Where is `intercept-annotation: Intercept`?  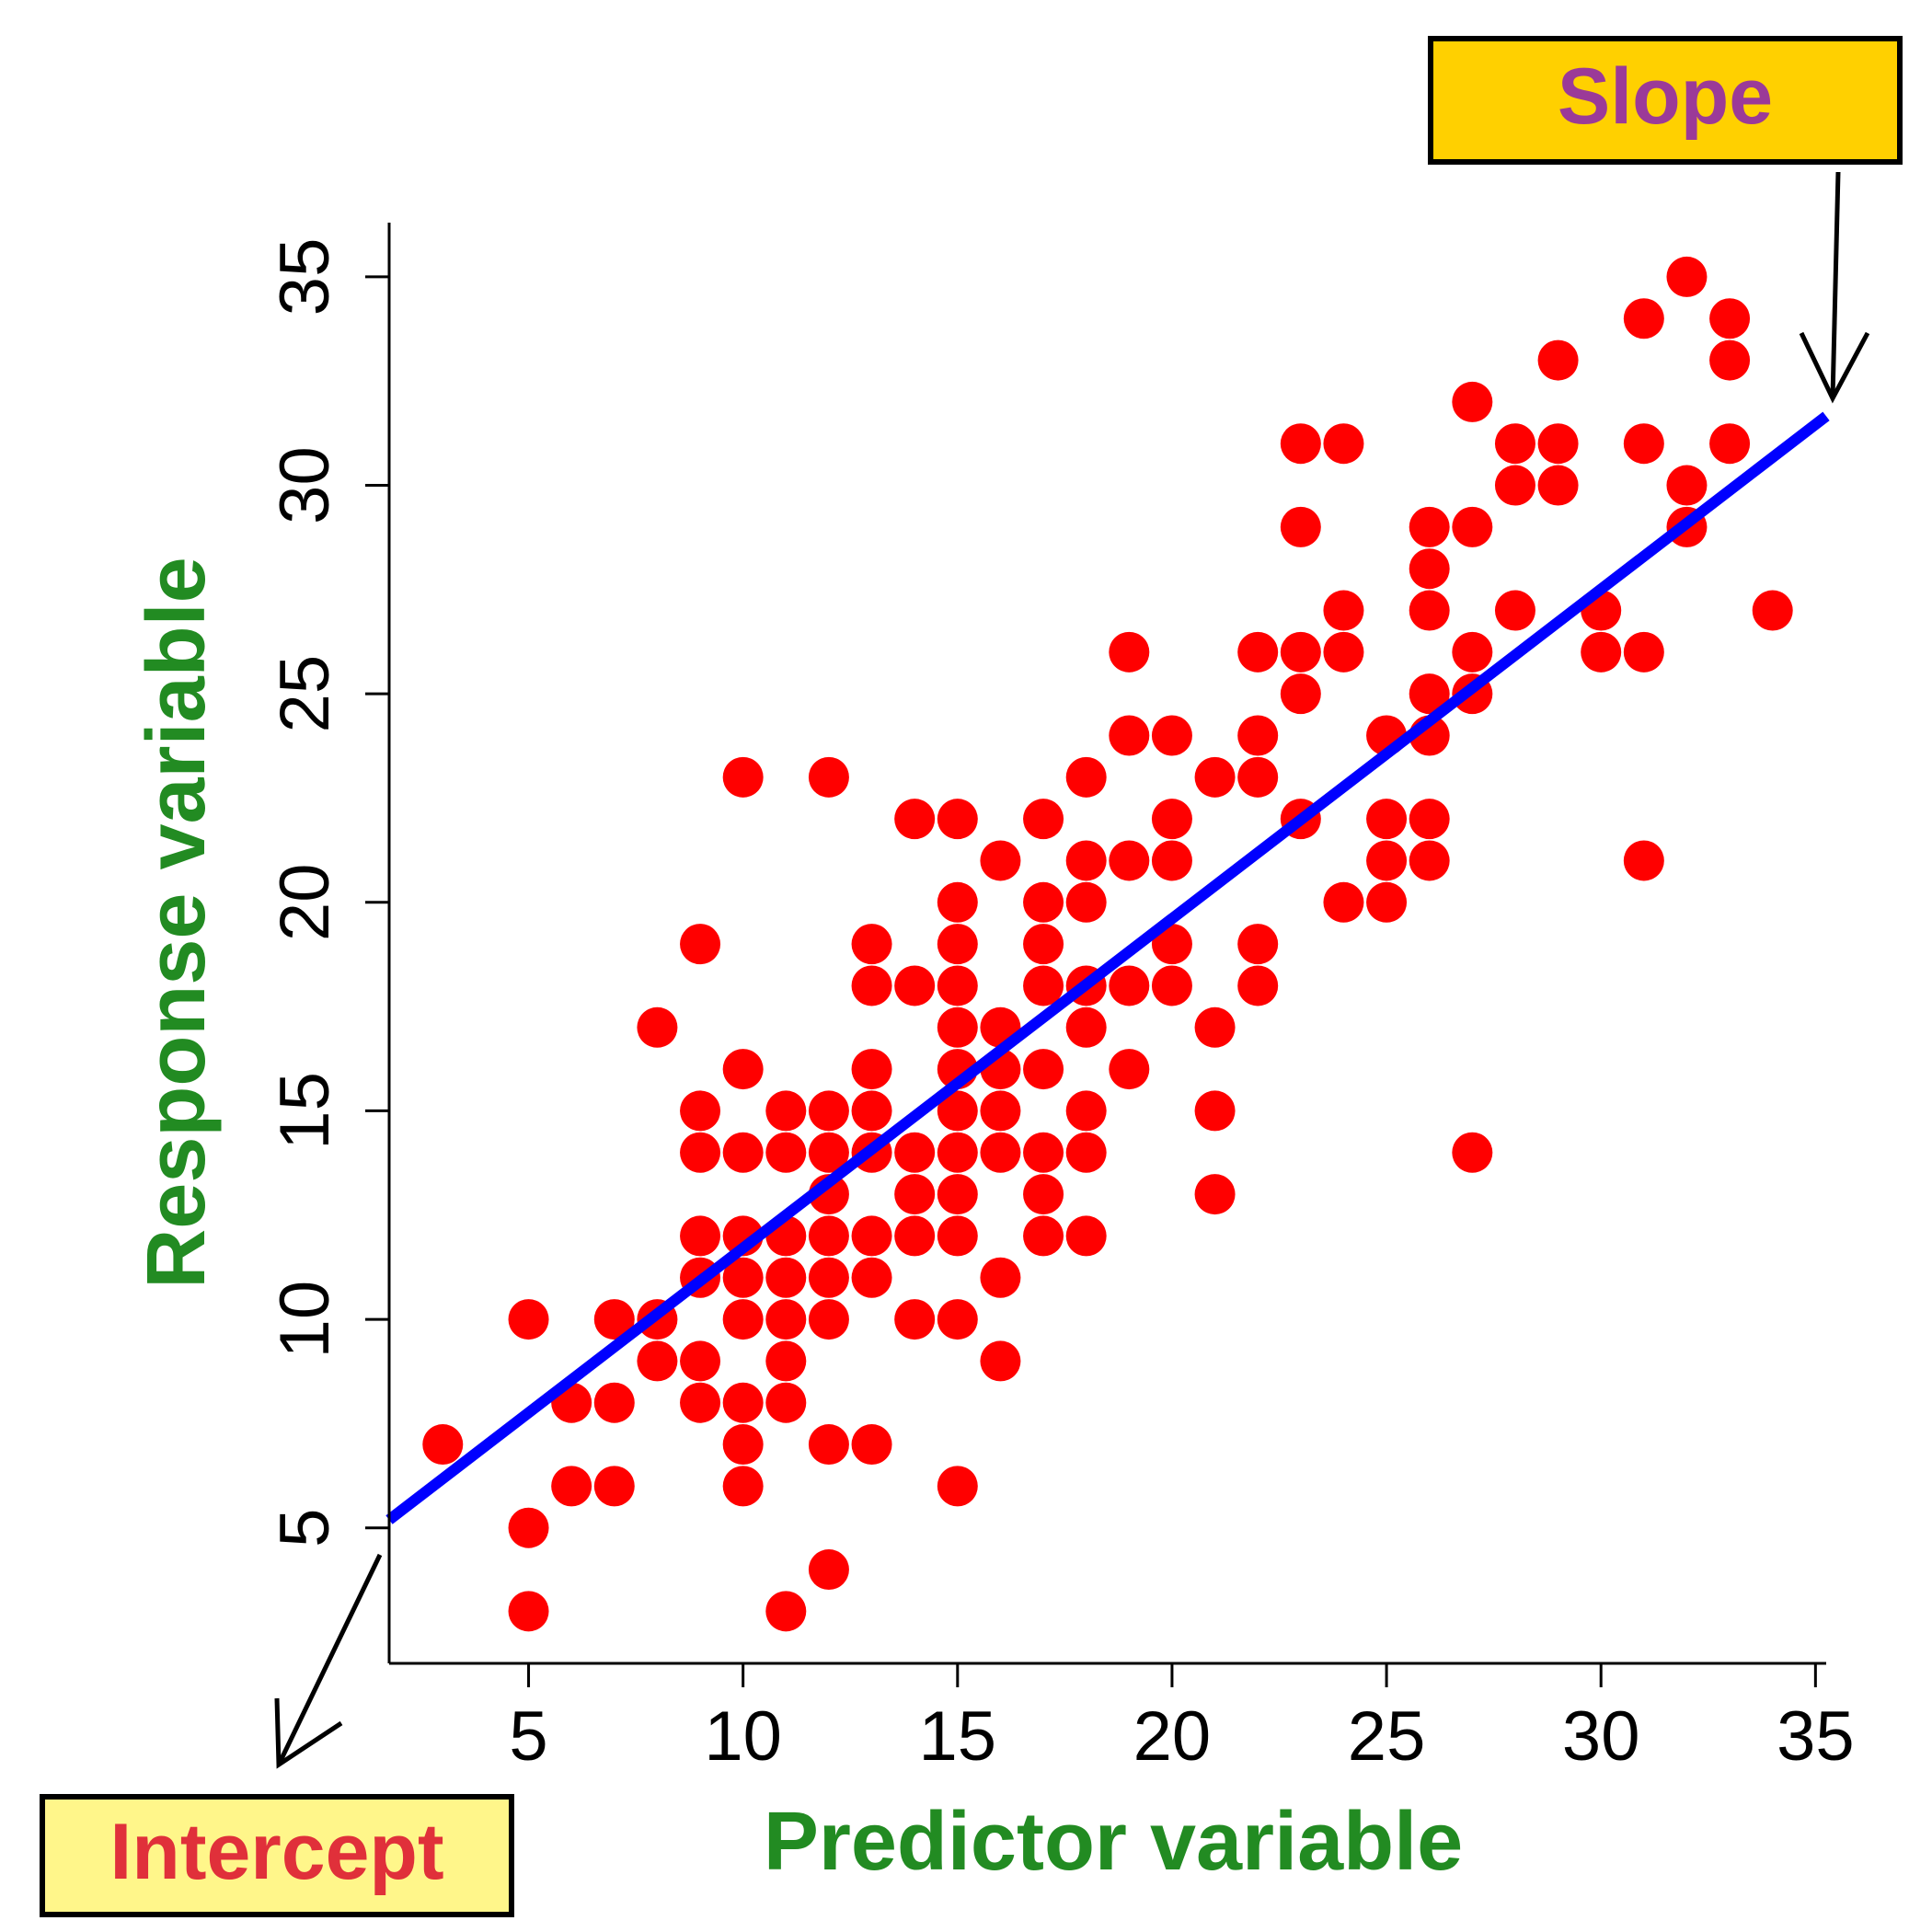 intercept-annotation: Intercept is located at coordinates (277, 1735).